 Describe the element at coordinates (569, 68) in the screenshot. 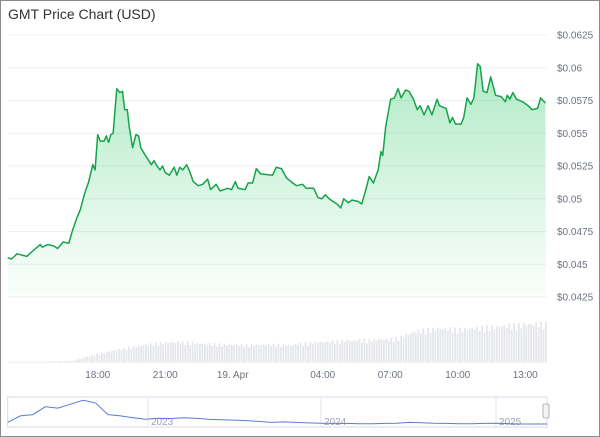

I see `y-tick-label: $0.06` at that location.